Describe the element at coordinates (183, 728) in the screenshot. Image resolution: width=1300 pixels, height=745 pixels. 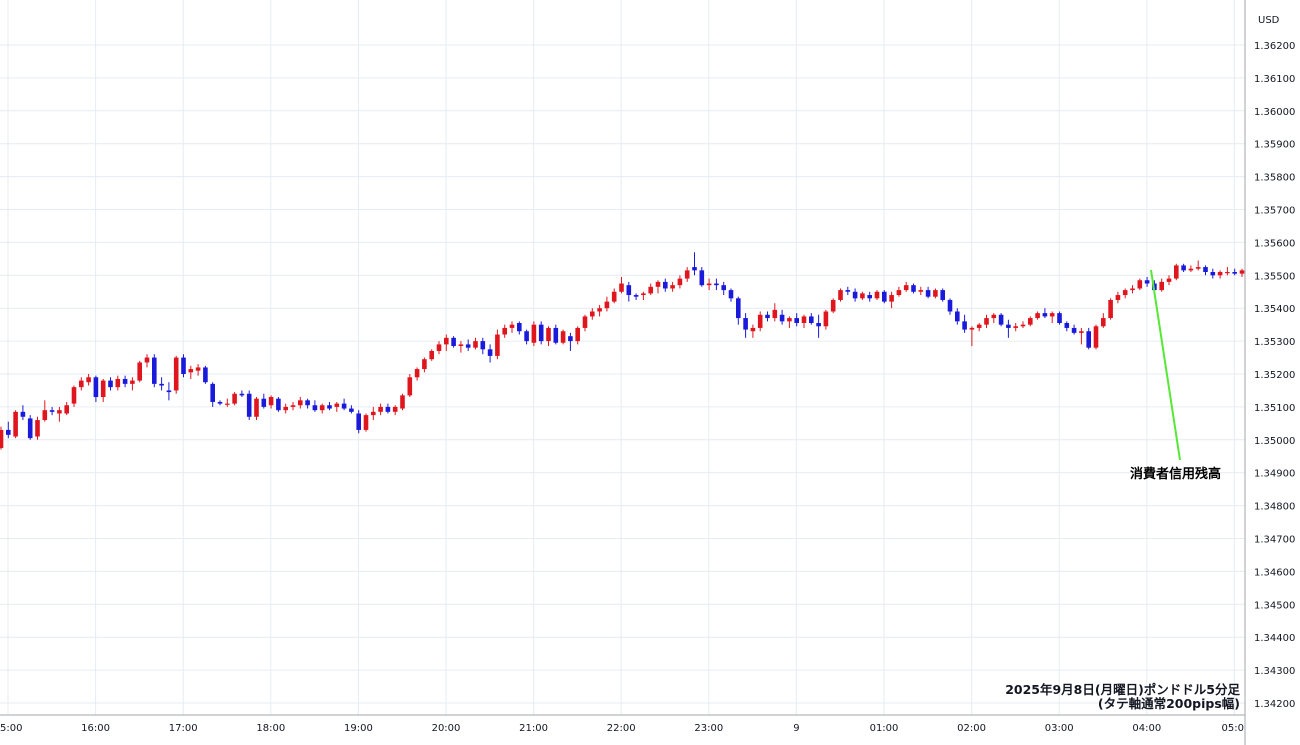
I see `time-tick-label: 17:00` at that location.